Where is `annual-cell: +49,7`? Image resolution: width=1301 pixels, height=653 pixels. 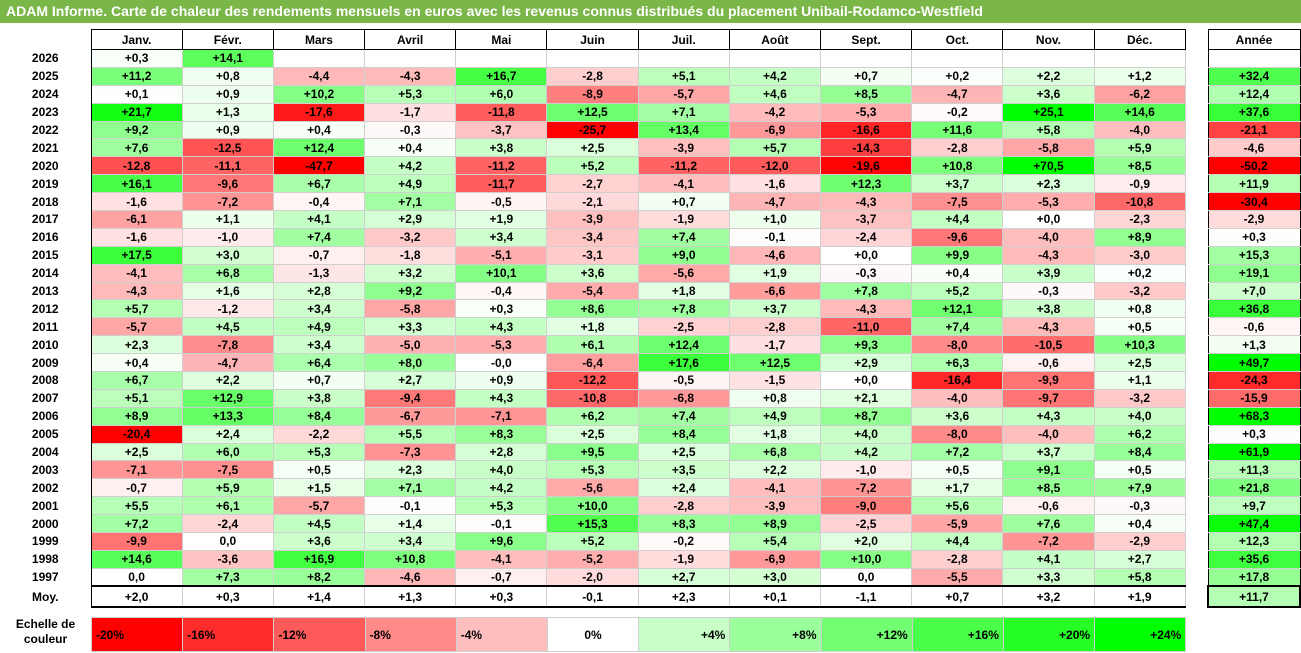 annual-cell: +49,7 is located at coordinates (1254, 363).